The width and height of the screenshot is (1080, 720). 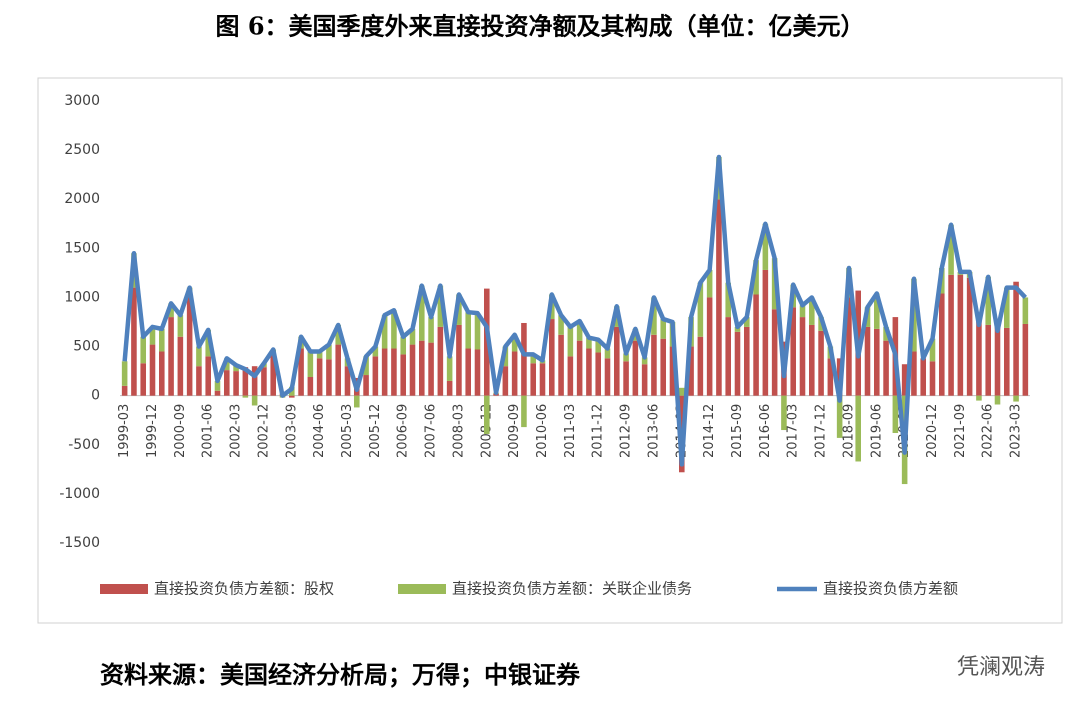 What do you see at coordinates (82, 199) in the screenshot?
I see `y-tick-label: 2000` at bounding box center [82, 199].